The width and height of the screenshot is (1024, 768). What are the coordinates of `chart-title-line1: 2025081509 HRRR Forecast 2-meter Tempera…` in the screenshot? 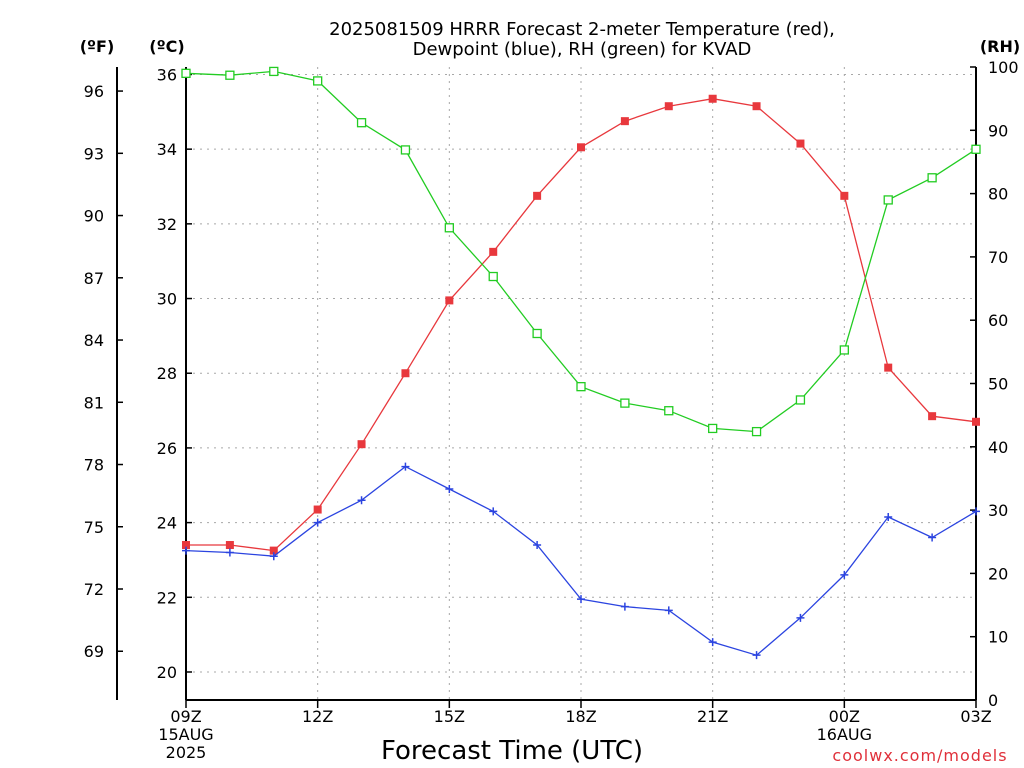 It's located at (582, 29).